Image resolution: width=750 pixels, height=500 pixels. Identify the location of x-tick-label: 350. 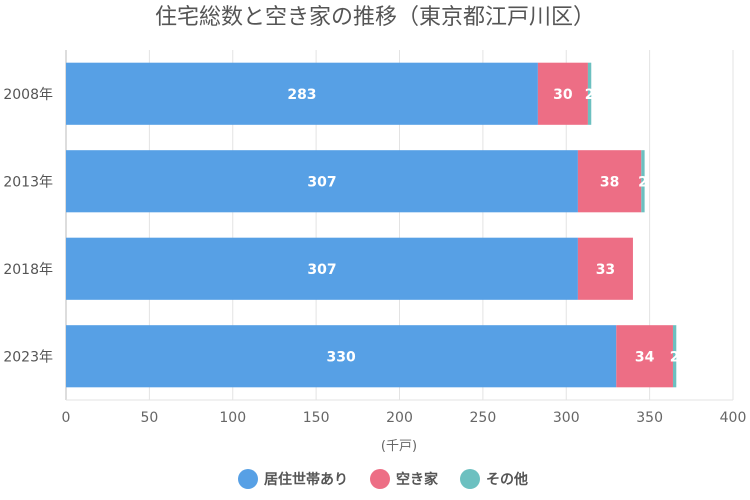
(649, 418).